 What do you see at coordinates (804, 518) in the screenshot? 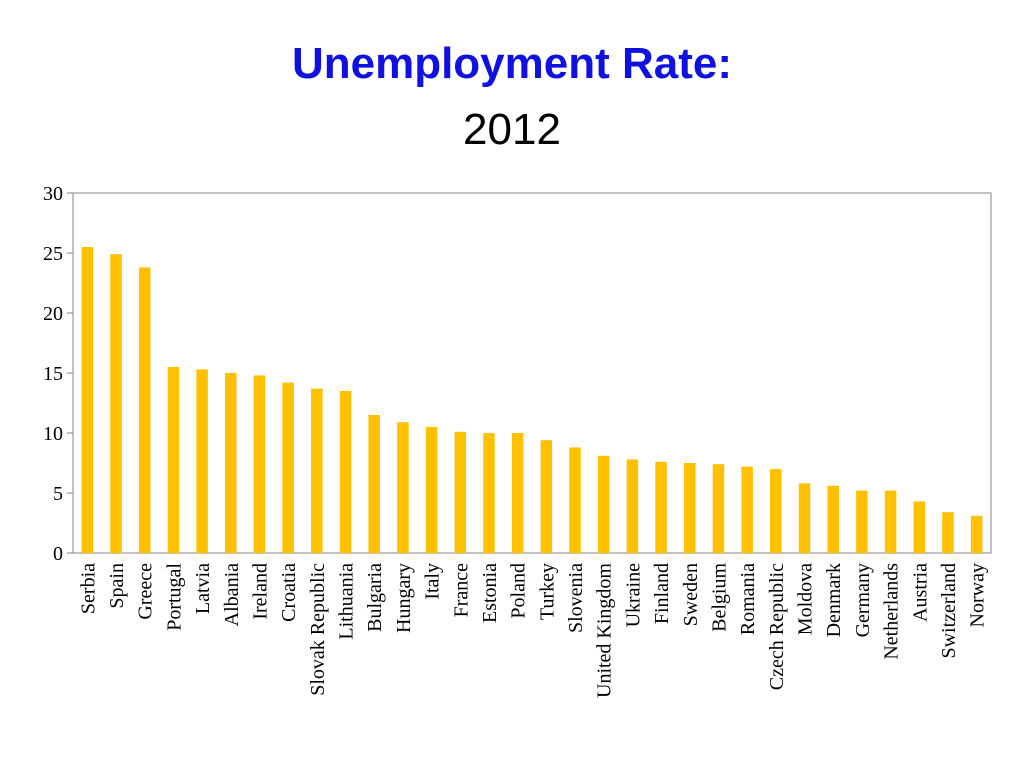
I see `bar-moldova` at bounding box center [804, 518].